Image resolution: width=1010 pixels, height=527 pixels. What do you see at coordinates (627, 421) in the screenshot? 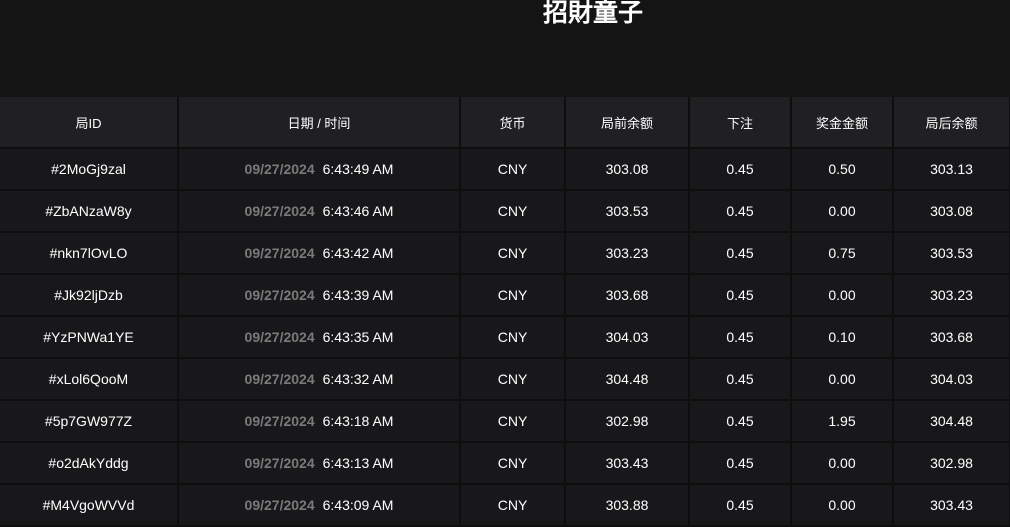
I see `balance-before: 302.98` at bounding box center [627, 421].